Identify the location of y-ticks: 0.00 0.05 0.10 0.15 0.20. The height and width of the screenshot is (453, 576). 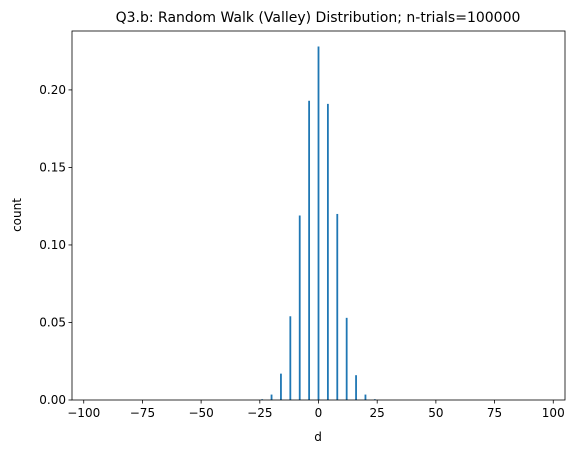
(55, 245).